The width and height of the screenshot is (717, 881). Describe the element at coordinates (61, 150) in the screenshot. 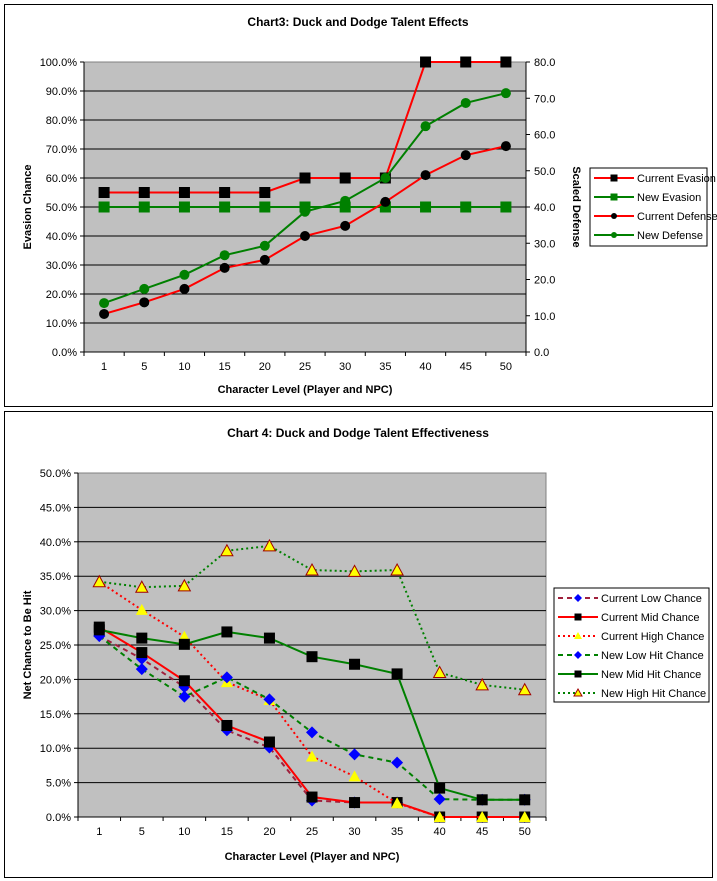

I see `y-tick-label: 70.0%` at that location.